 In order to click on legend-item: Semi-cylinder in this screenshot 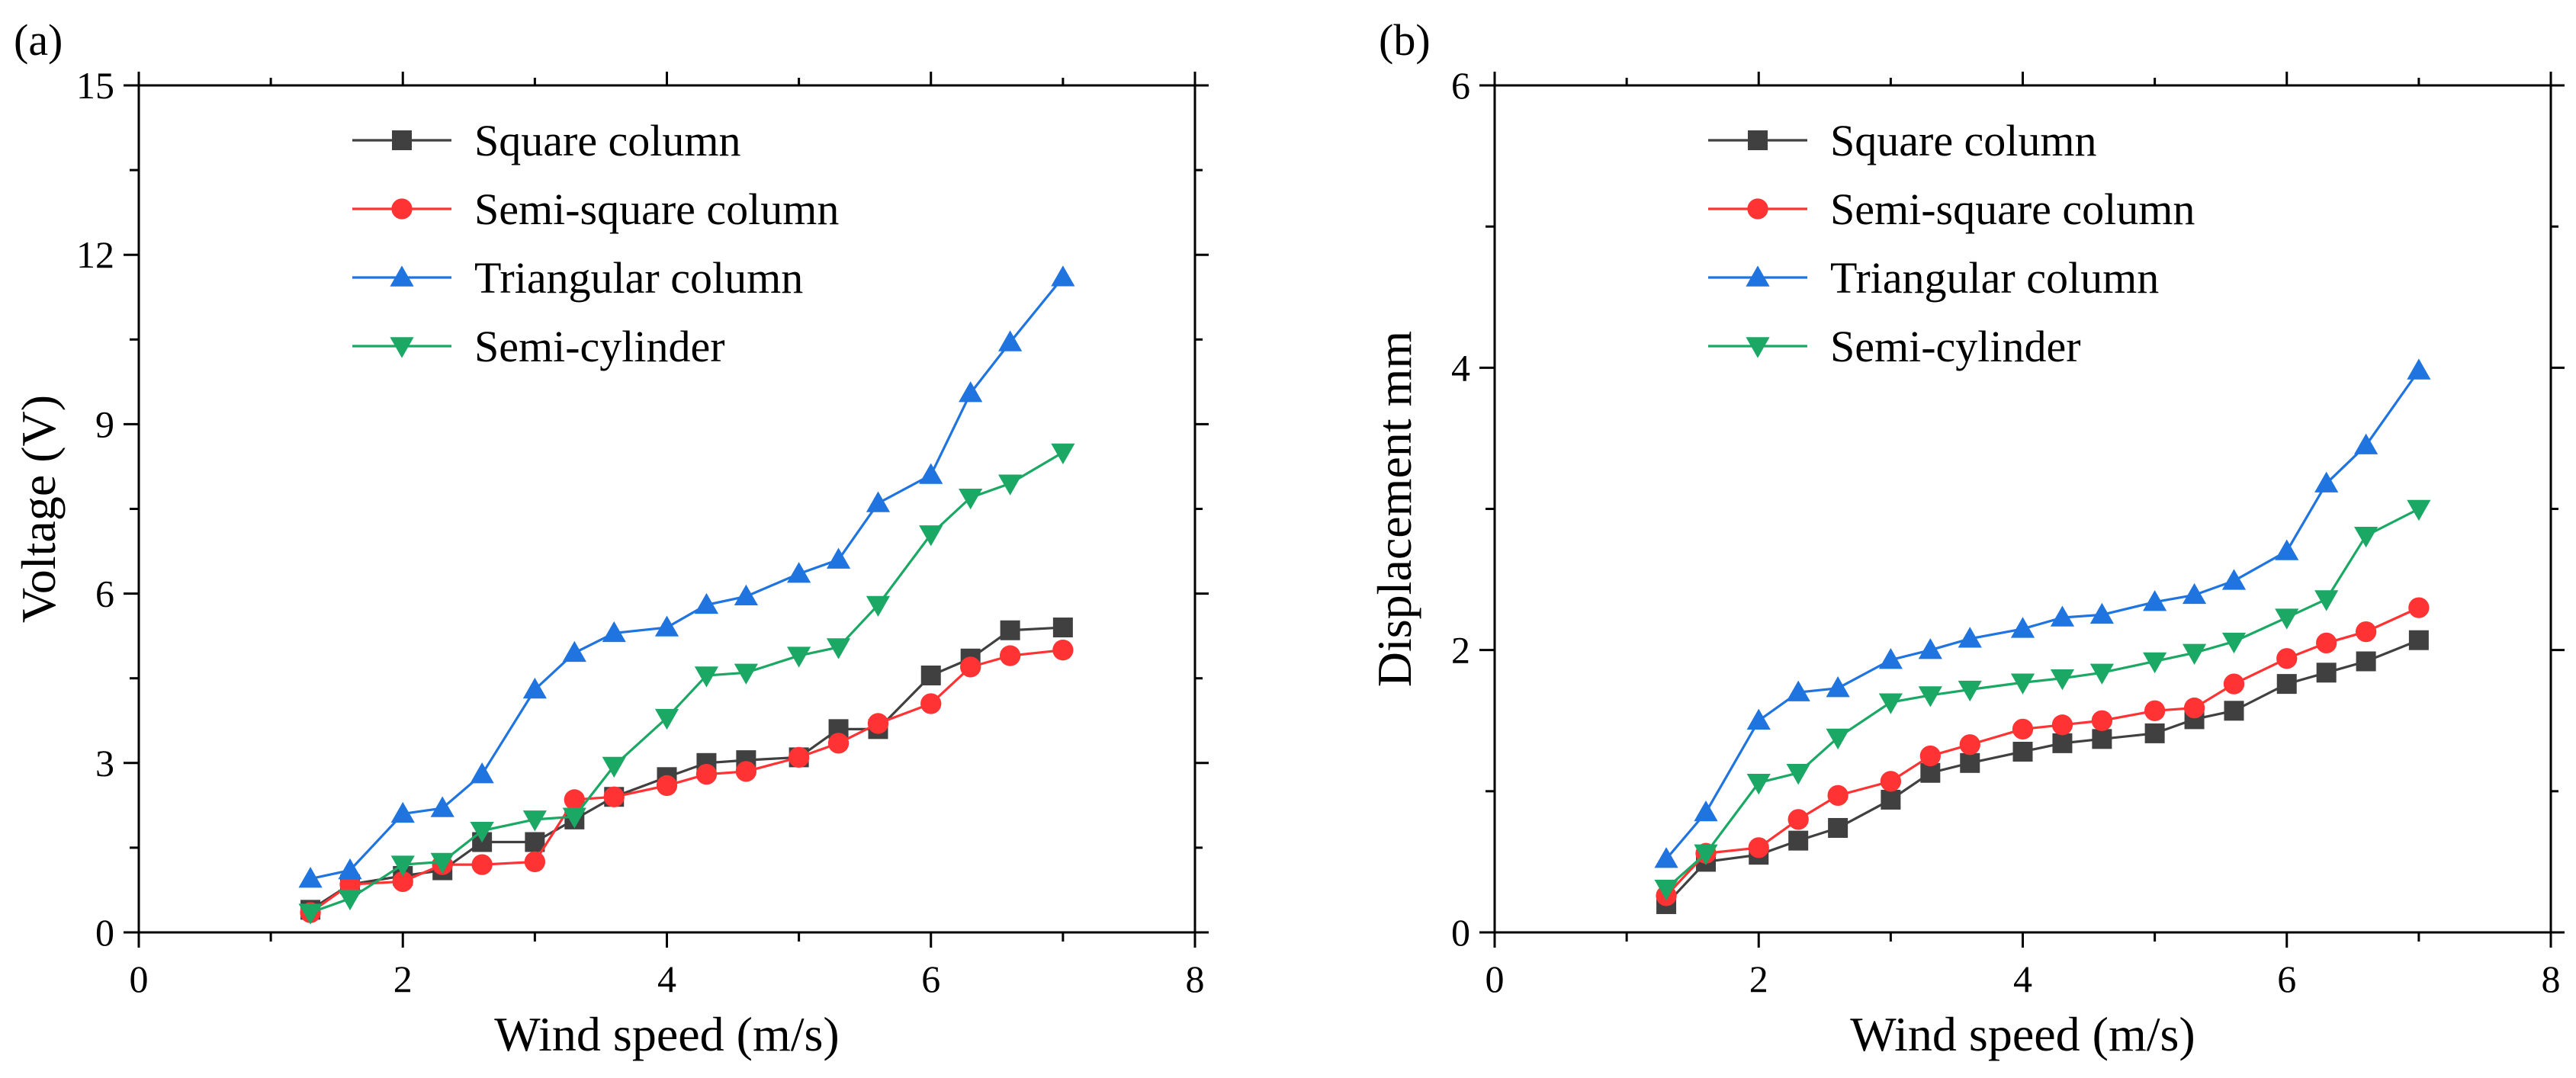, I will do `click(538, 347)`.